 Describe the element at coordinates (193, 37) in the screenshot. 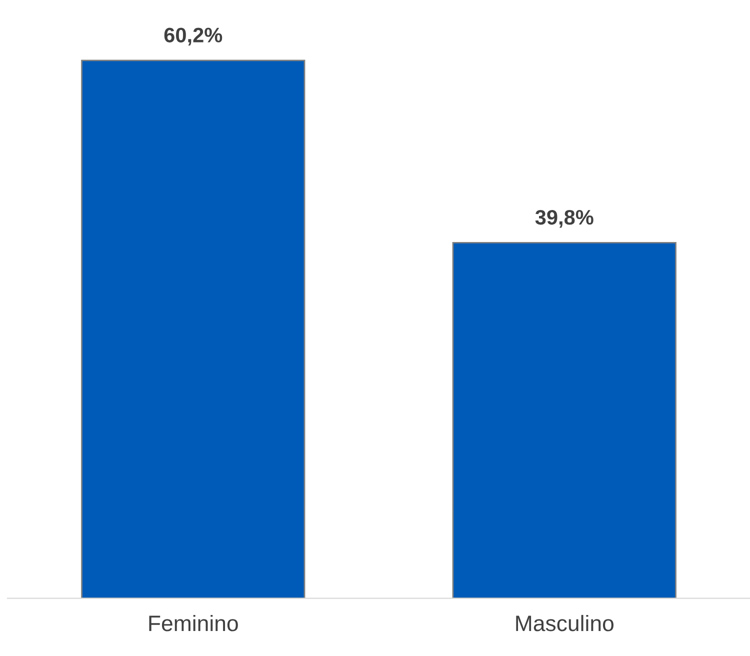

I see `data-label: 60,2%` at that location.